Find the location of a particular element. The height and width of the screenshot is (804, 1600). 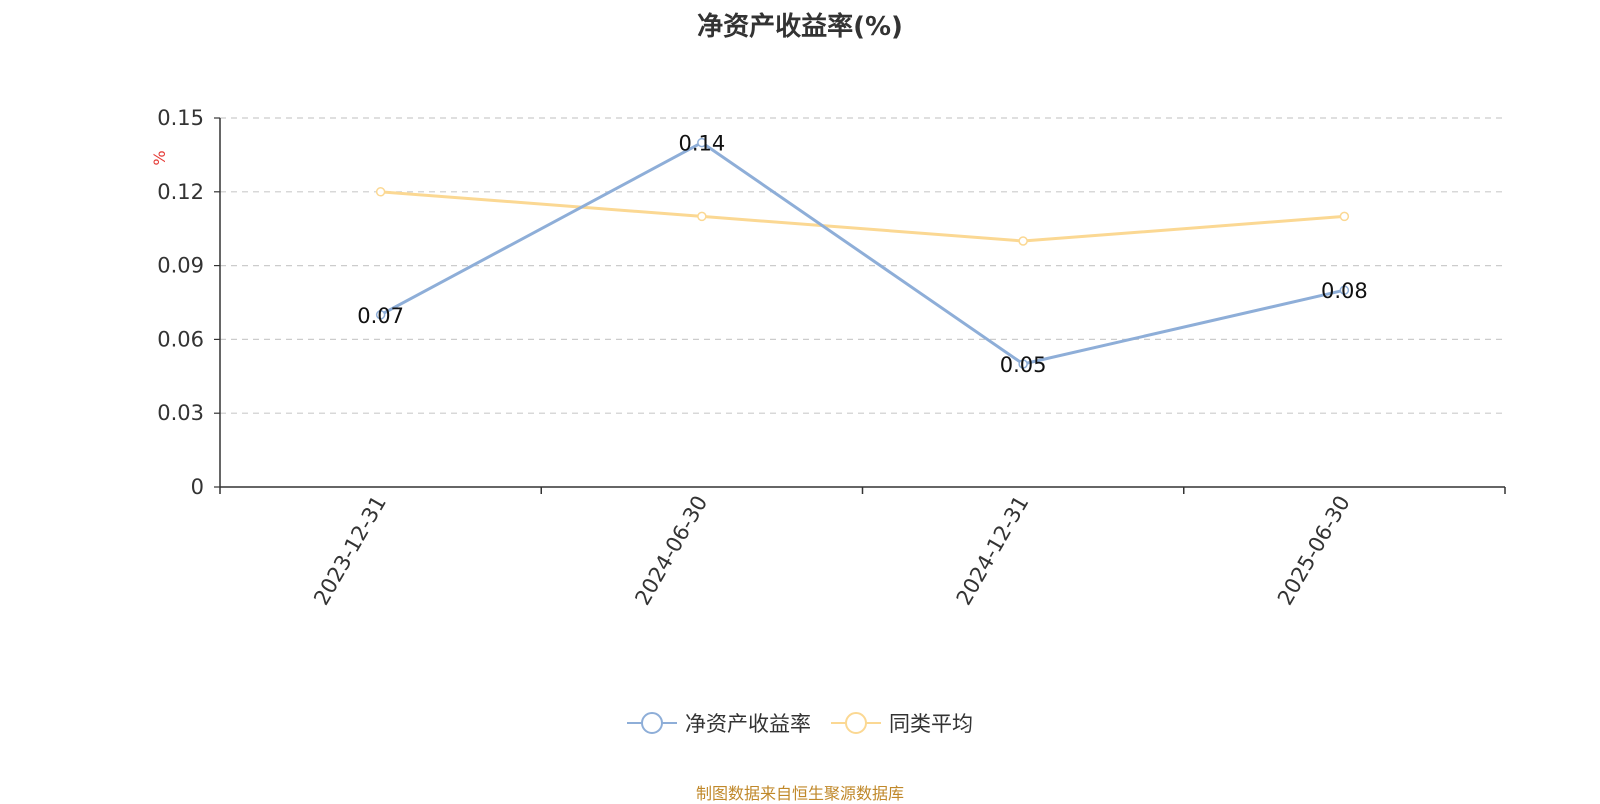

x-tick-label: 2023-12-31 is located at coordinates (350, 551).